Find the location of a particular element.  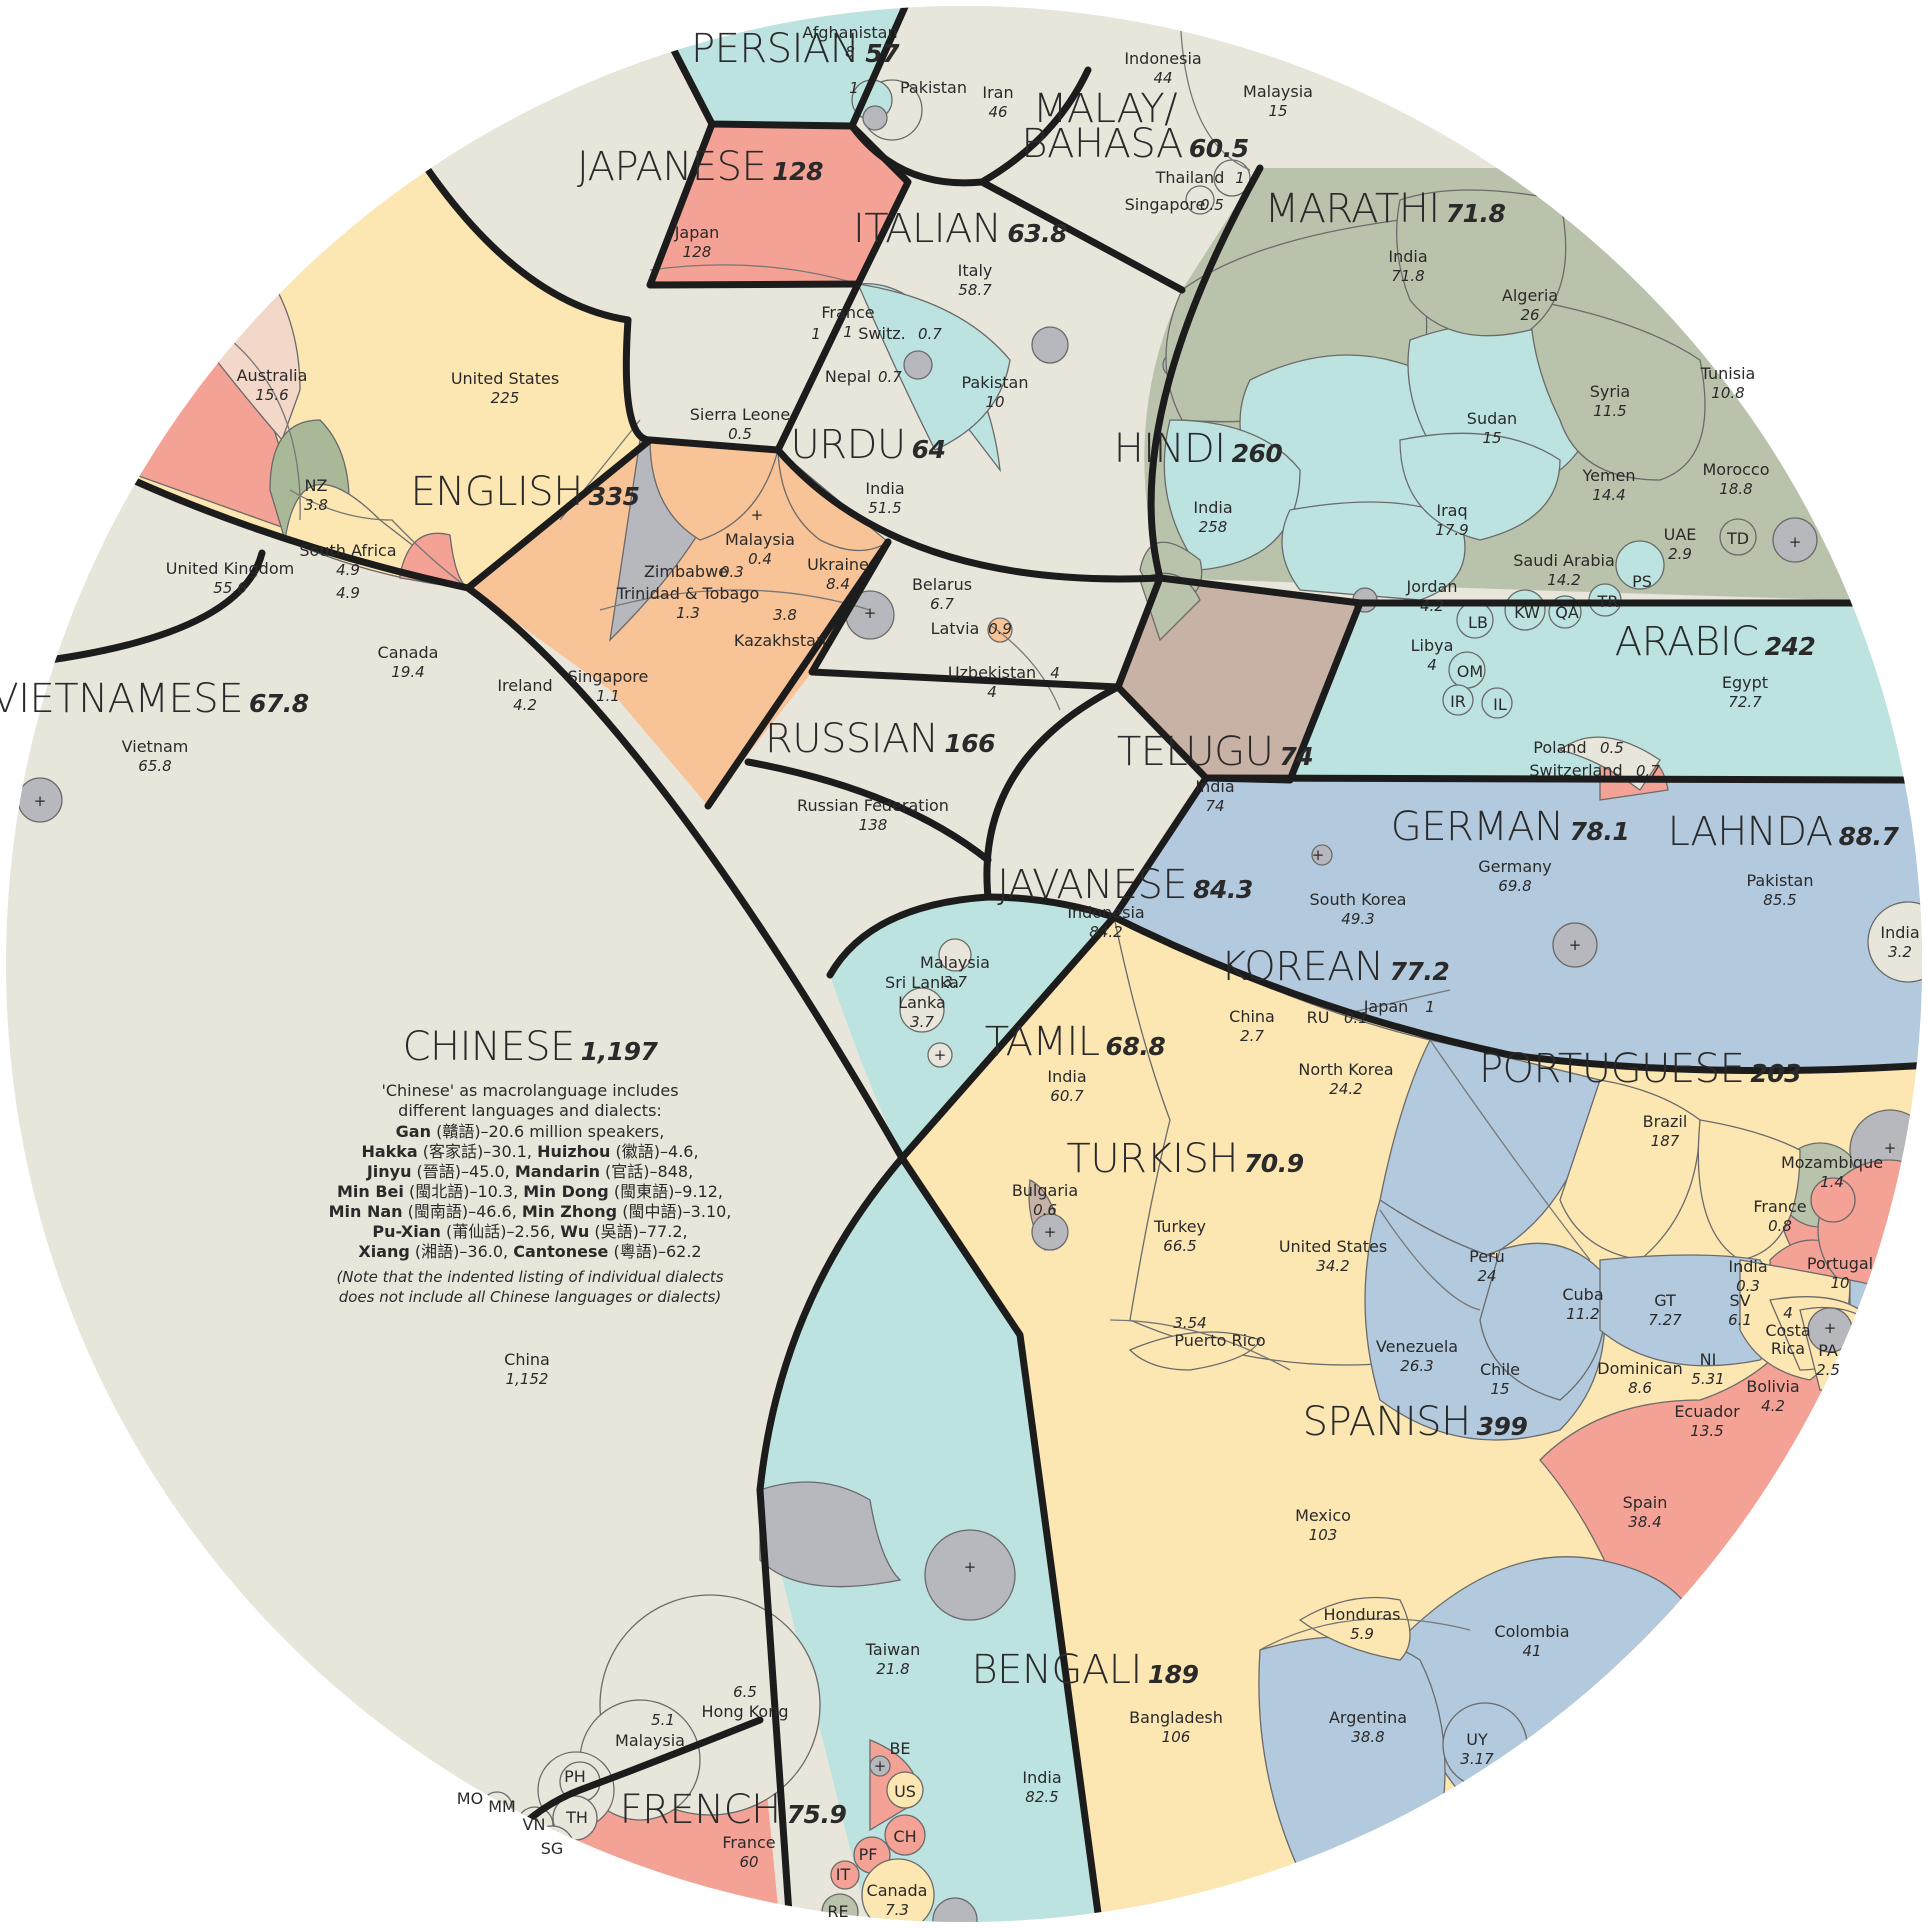

spanish-country-11-value: 7.27 is located at coordinates (1665, 1320).